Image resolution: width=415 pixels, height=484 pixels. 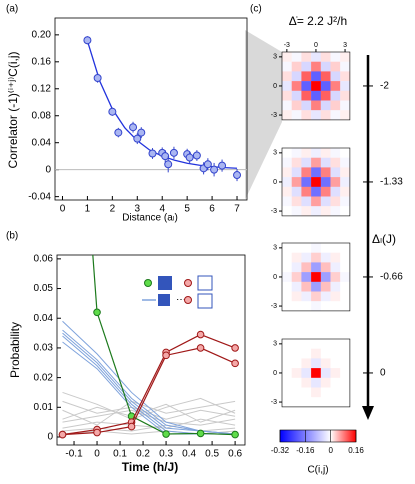 What do you see at coordinates (305, 450) in the screenshot?
I see `colorbar-tick-label: -0.16` at bounding box center [305, 450].